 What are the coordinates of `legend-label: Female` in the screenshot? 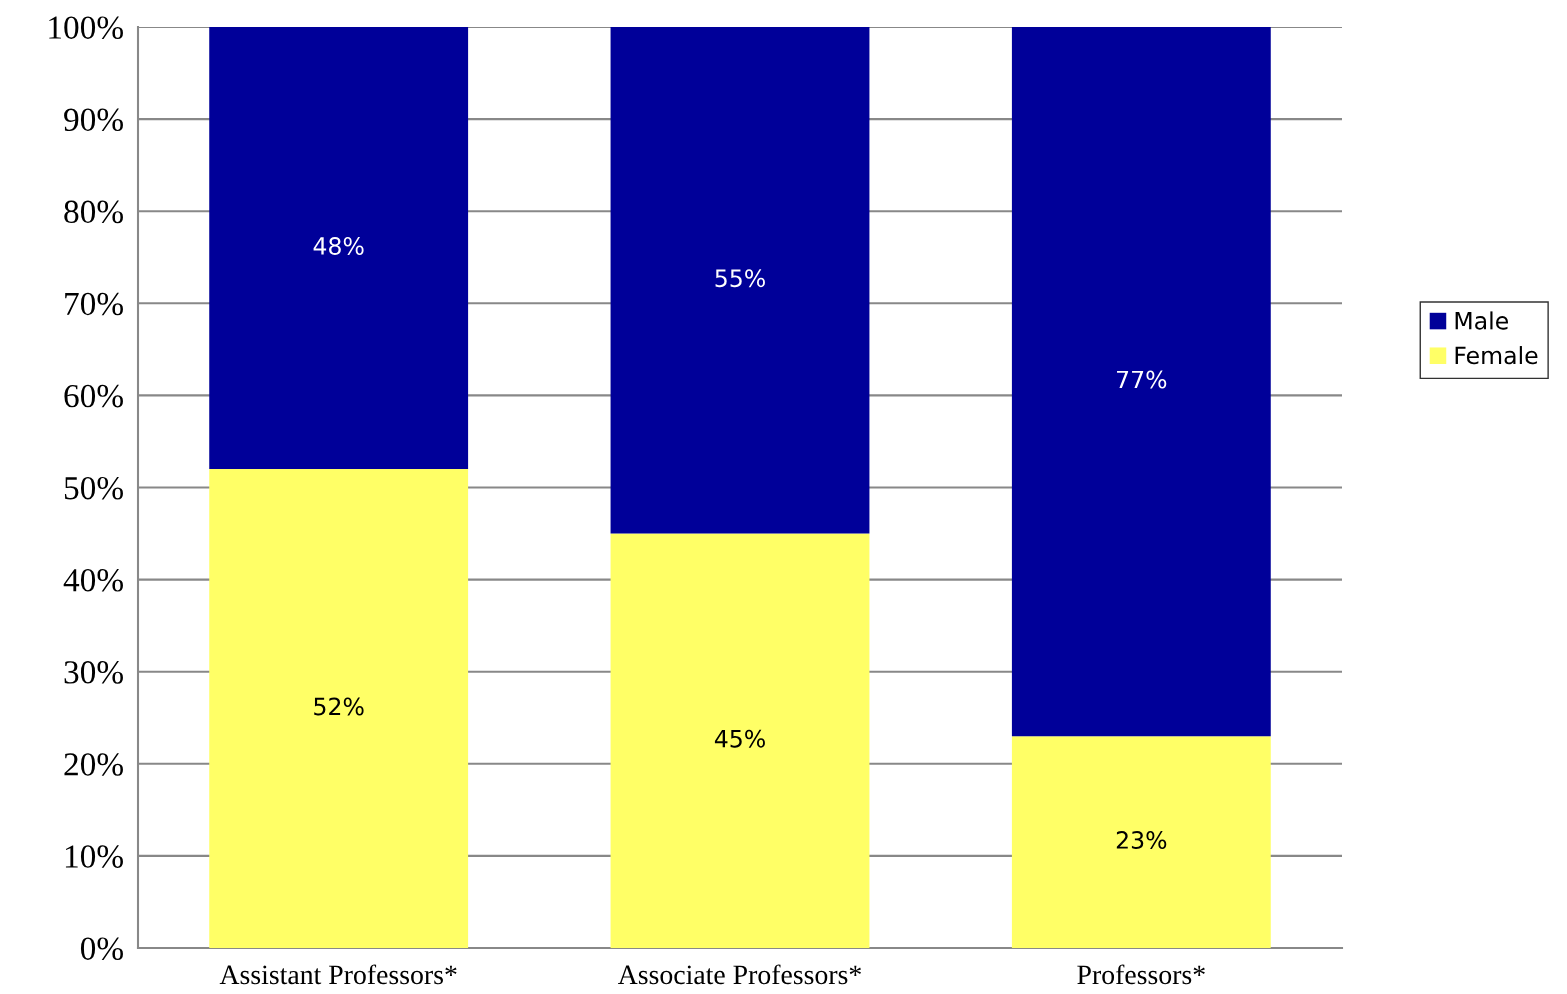 It's located at (1496, 355).